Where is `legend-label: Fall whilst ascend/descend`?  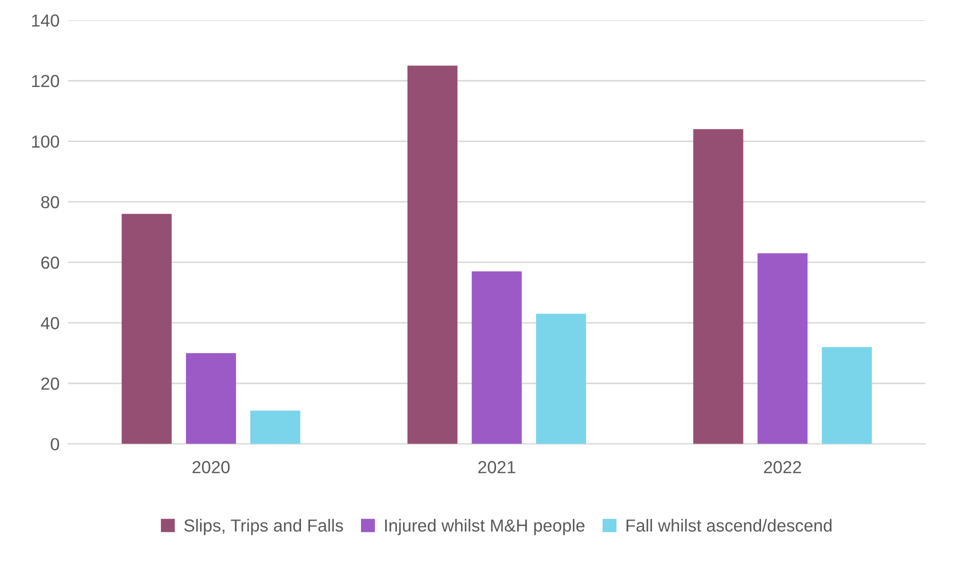
legend-label: Fall whilst ascend/descend is located at coordinates (729, 525).